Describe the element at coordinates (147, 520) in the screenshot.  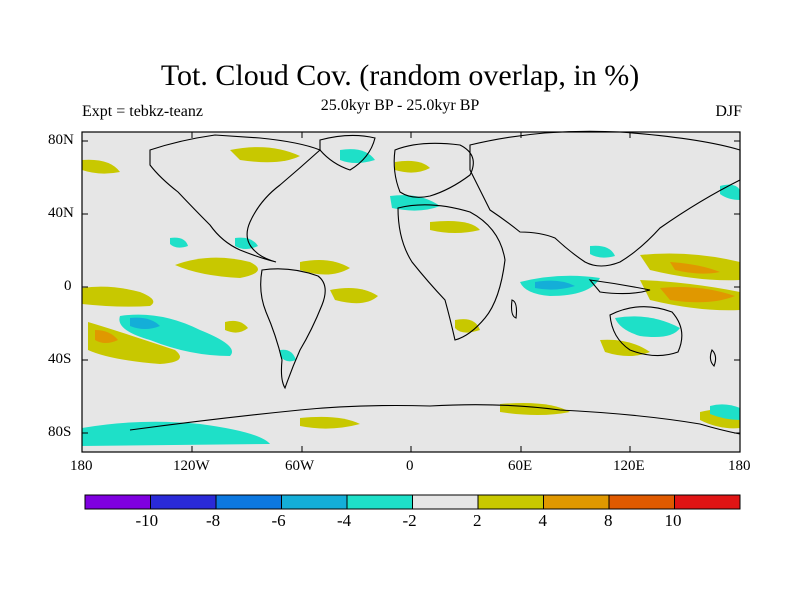
I see `colorbar-label: -10` at that location.